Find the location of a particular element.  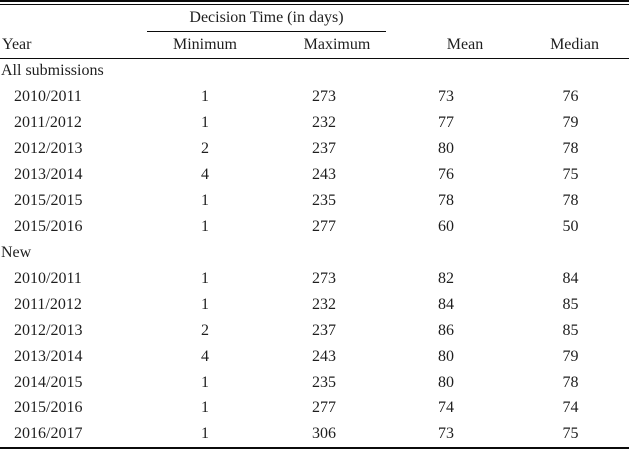

table-row: 2012/2013 2 237 86 85 is located at coordinates (314, 331).